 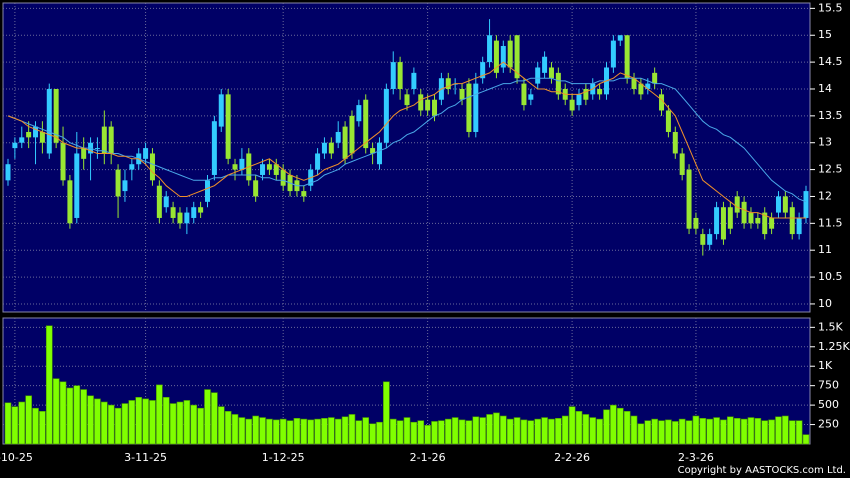 I want to click on y-tick-label: 500, so click(x=828, y=404).